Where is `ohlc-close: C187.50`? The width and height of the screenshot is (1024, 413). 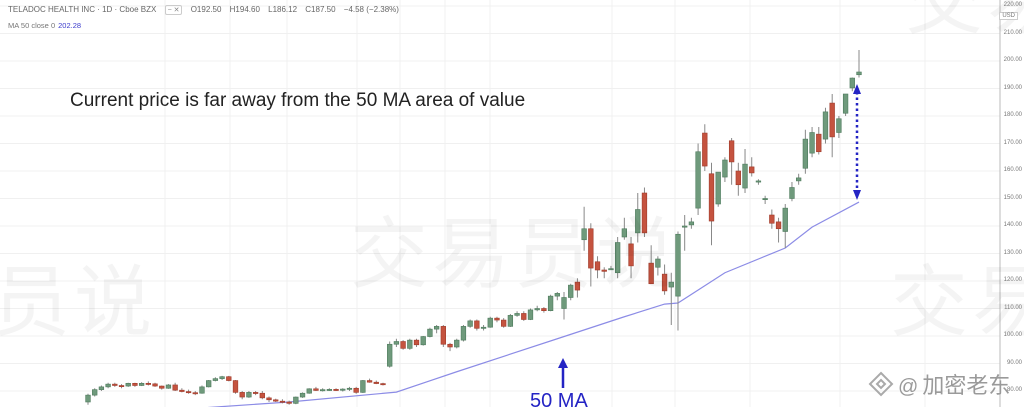 ohlc-close: C187.50 is located at coordinates (320, 9).